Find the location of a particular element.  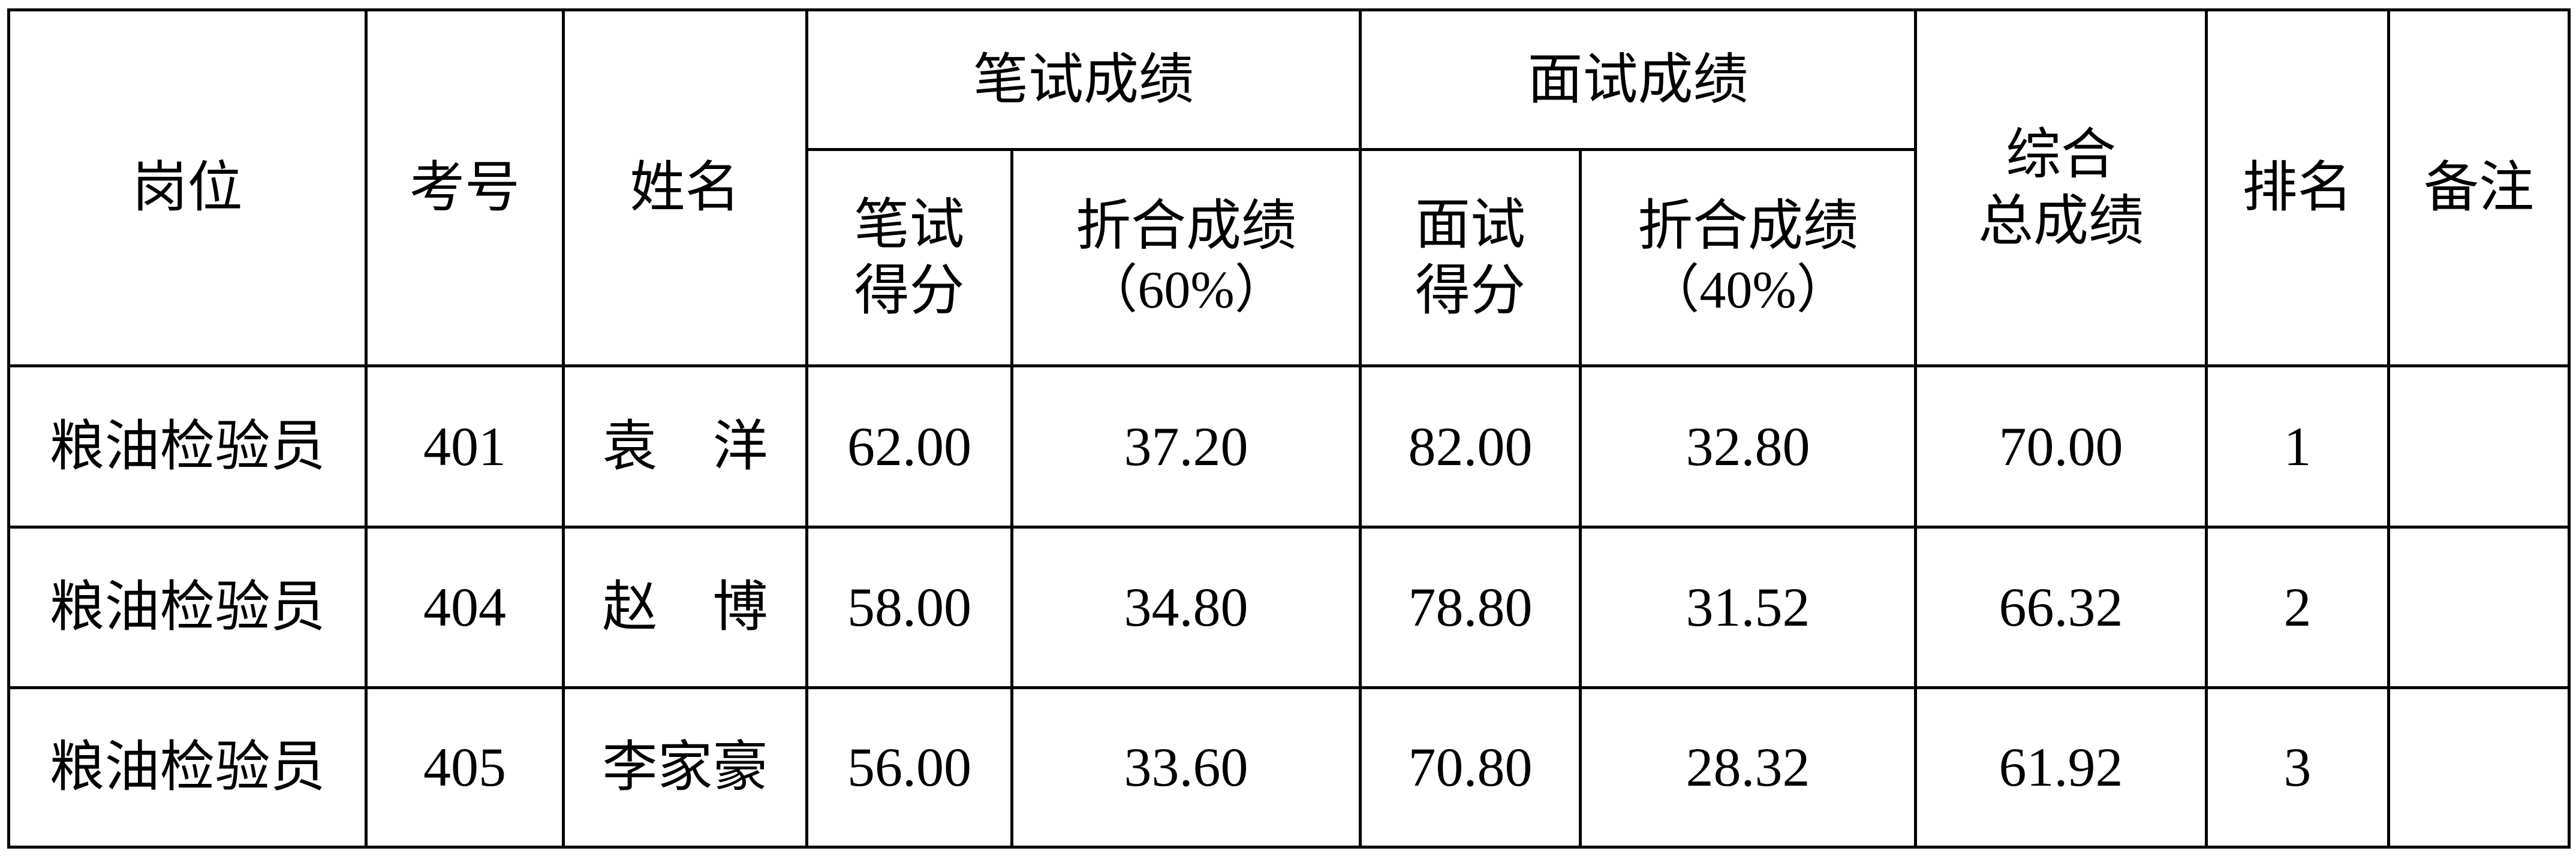

header-written-score: 笔试得分 is located at coordinates (909, 257).